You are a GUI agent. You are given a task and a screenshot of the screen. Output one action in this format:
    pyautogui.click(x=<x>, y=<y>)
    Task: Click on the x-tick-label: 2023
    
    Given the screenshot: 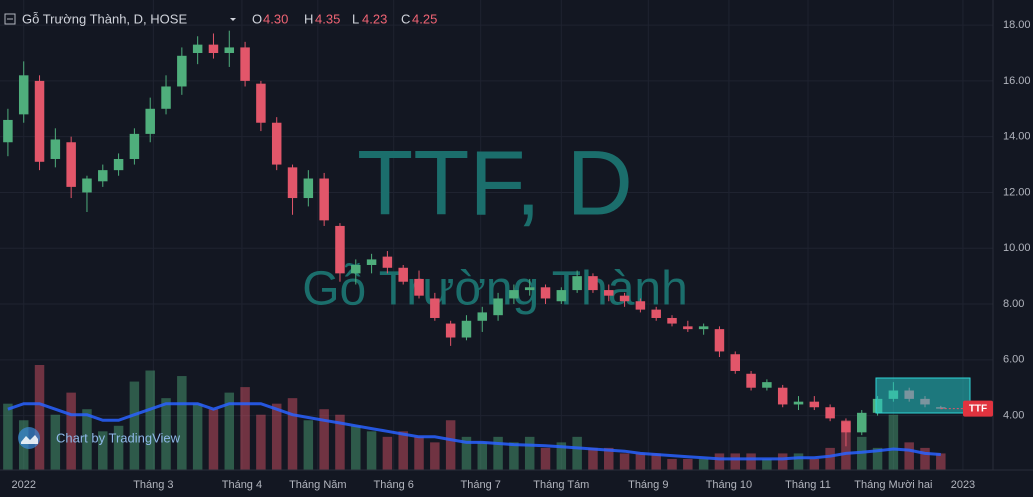 What is the action you would take?
    pyautogui.click(x=963, y=485)
    